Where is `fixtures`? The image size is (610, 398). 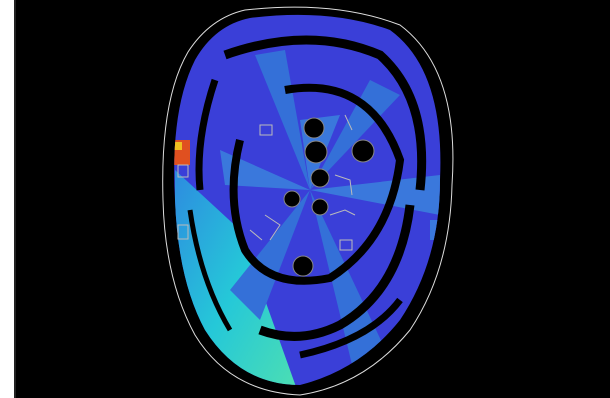 fixtures is located at coordinates (266, 182).